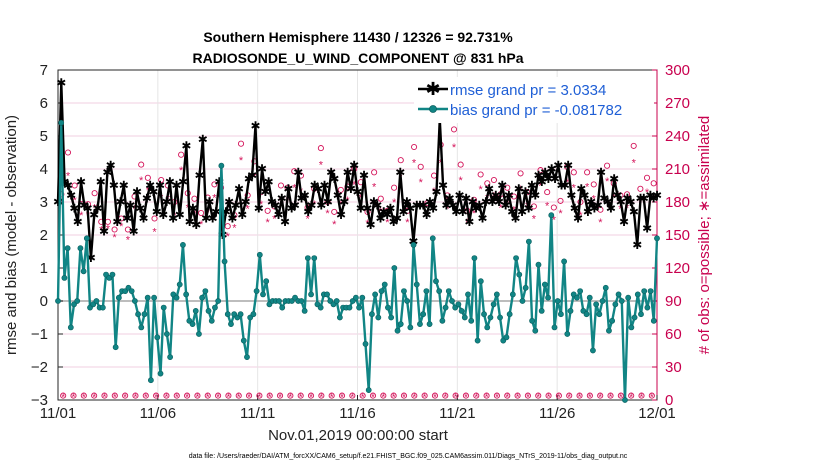  I want to click on y-tick-label: −3, so click(39, 400).